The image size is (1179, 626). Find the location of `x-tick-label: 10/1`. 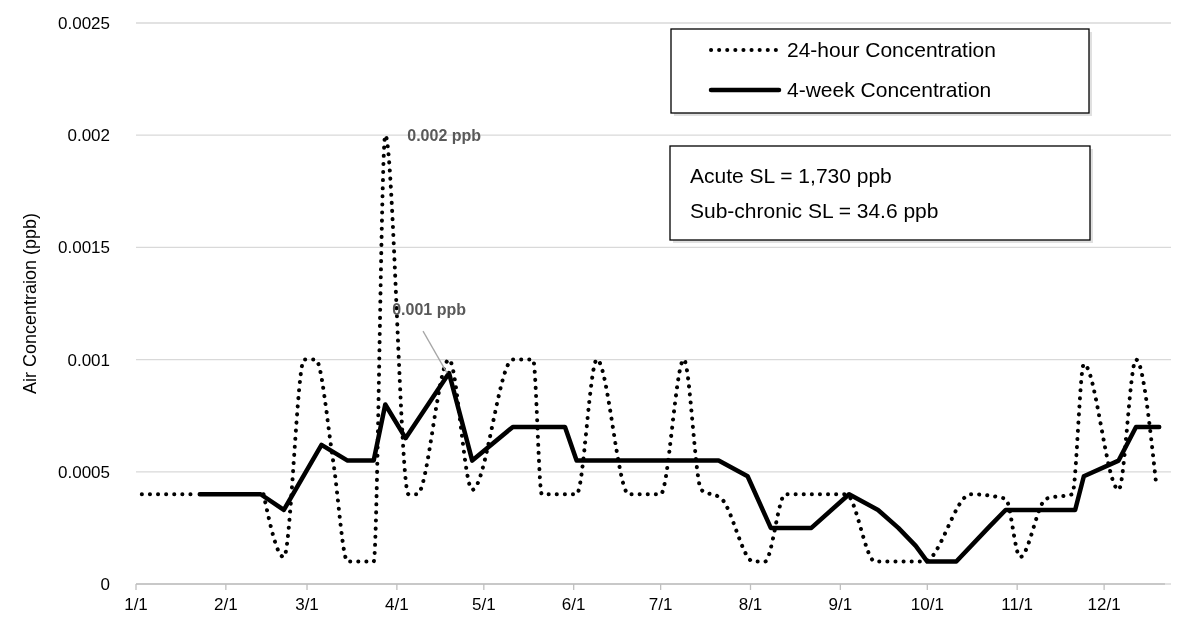

x-tick-label: 10/1 is located at coordinates (927, 604).